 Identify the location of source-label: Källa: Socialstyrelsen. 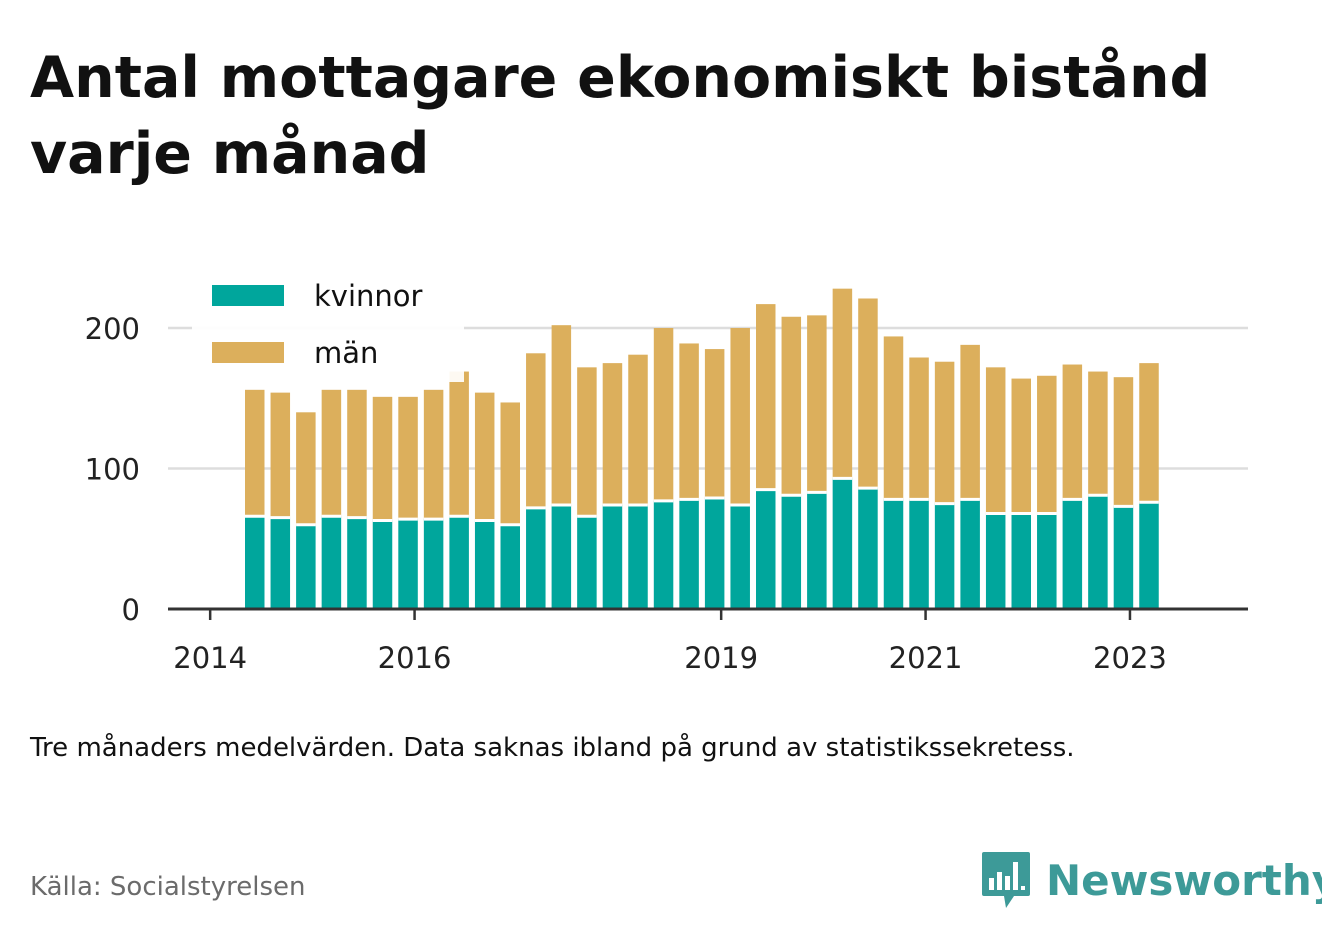
(168, 887).